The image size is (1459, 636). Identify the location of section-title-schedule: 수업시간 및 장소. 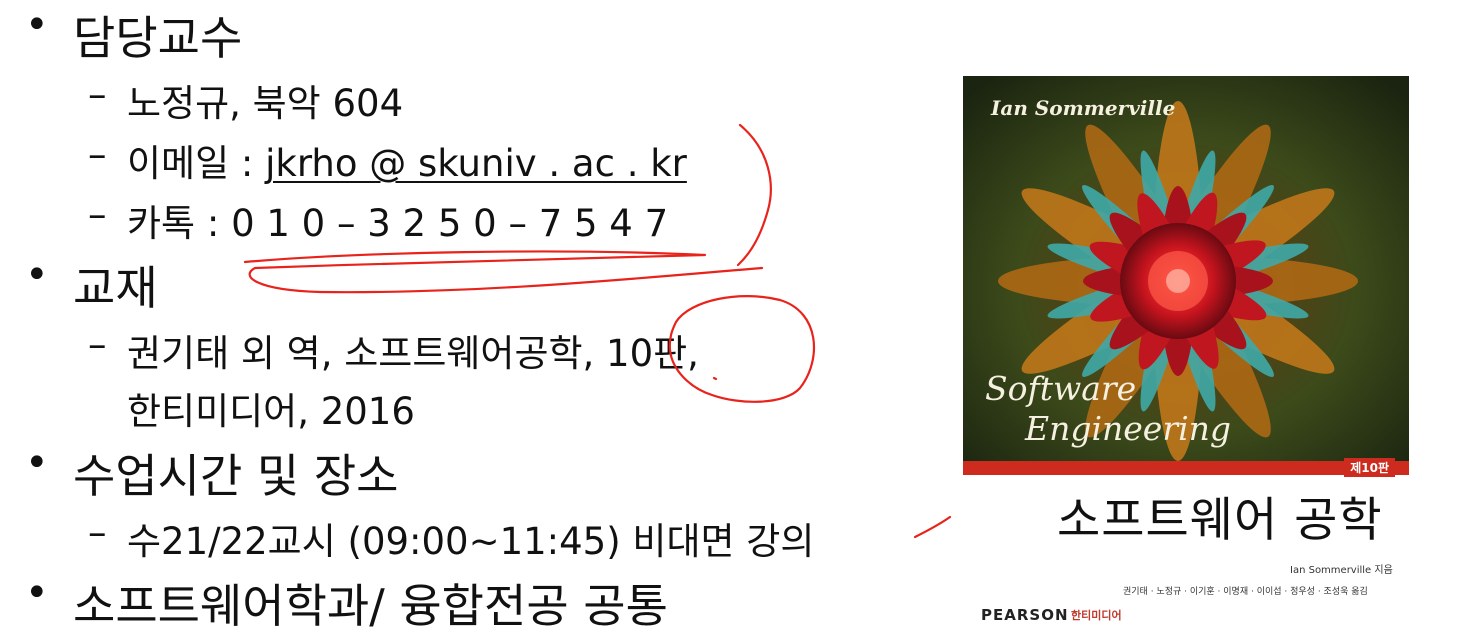
(236, 476).